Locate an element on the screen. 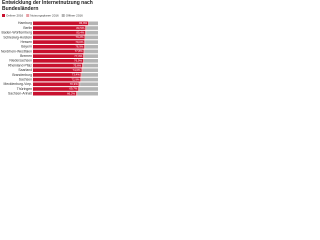  y-tick-label: Rheinland-Pfalz is located at coordinates (20, 65).